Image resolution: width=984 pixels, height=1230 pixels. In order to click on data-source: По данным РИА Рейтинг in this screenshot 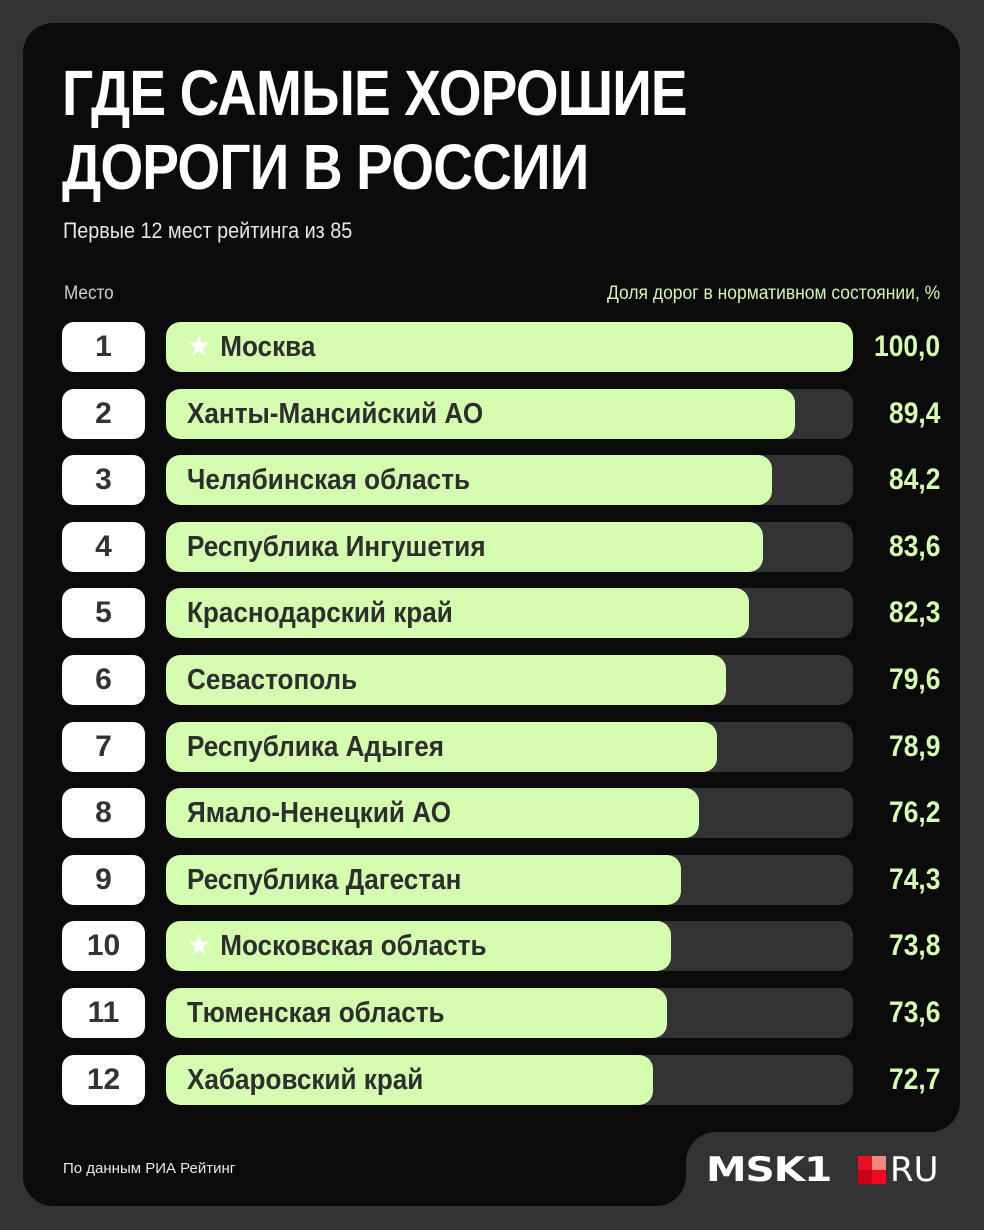, I will do `click(149, 1168)`.